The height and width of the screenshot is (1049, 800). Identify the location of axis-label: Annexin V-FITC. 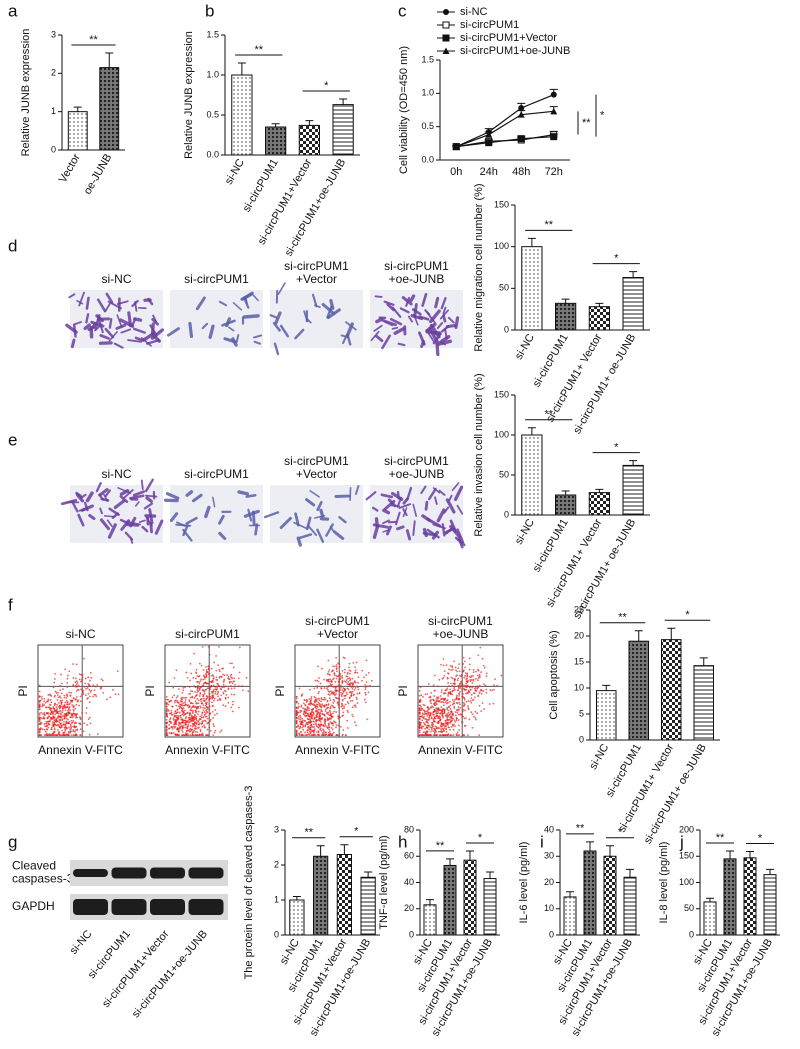
(337, 750).